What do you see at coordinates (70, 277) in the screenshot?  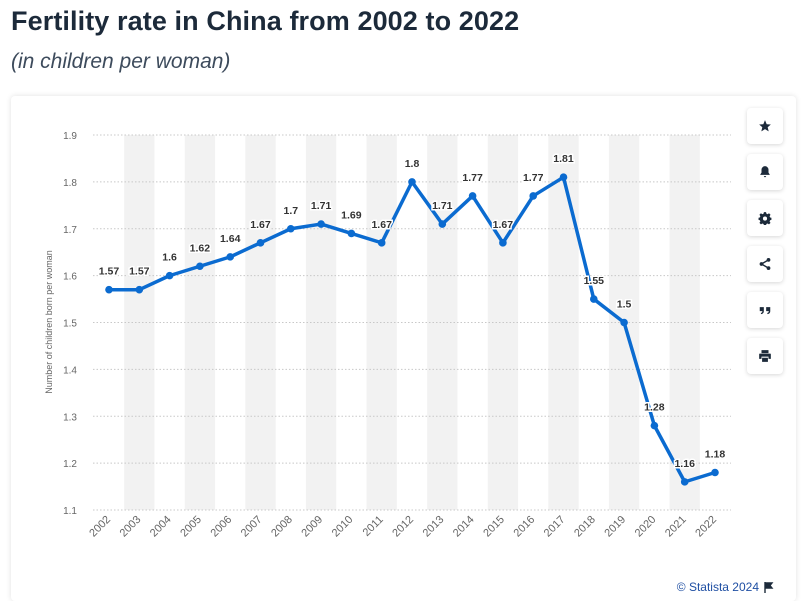 I see `y-tick-label: 1.6` at bounding box center [70, 277].